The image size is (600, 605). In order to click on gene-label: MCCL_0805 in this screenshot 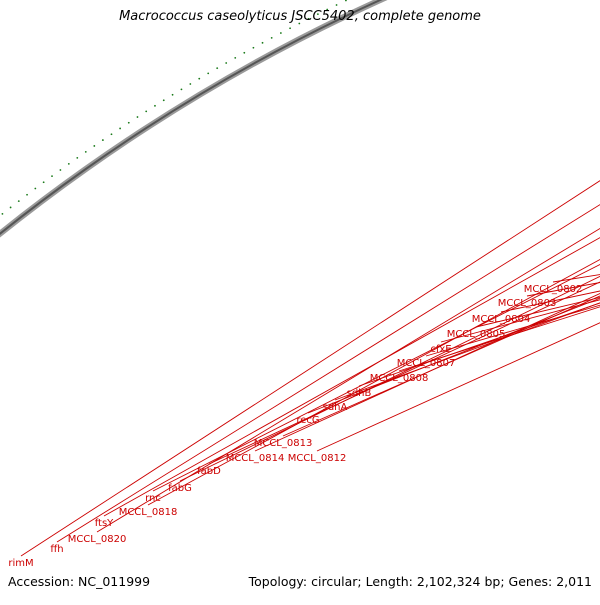, I will do `click(476, 334)`.